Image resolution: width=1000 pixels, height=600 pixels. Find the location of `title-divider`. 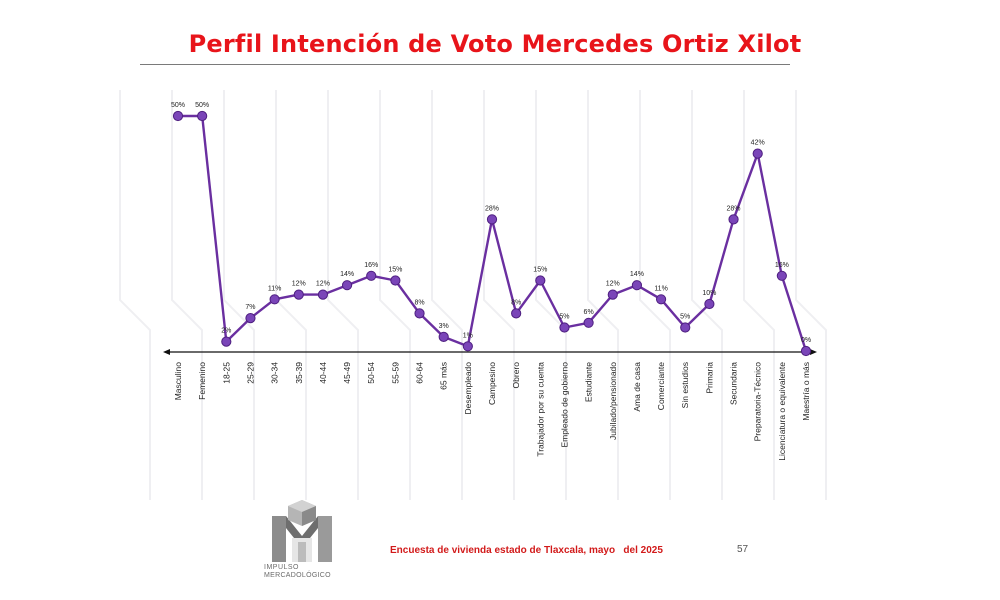

title-divider is located at coordinates (465, 64).